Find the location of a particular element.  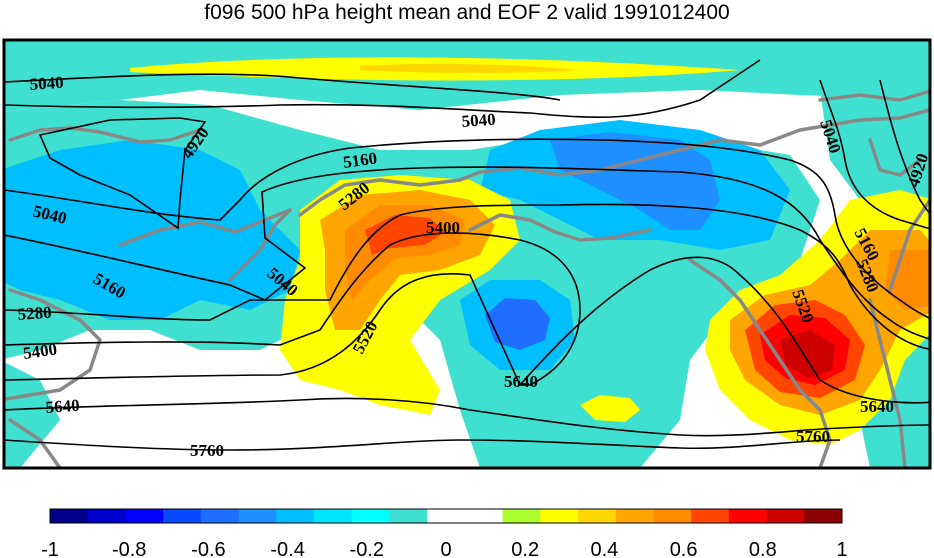

contour-label-c22: 5760 is located at coordinates (813, 436).